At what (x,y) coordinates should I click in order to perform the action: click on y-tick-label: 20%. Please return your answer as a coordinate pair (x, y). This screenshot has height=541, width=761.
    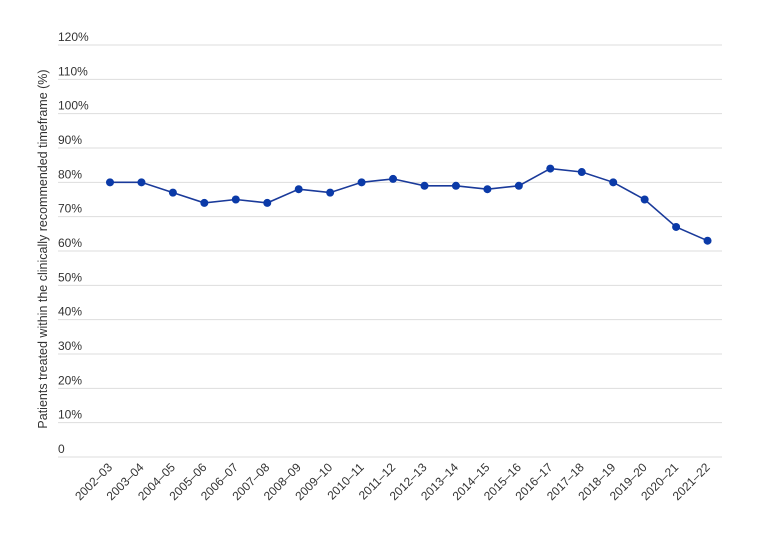
    Looking at the image, I should click on (70, 380).